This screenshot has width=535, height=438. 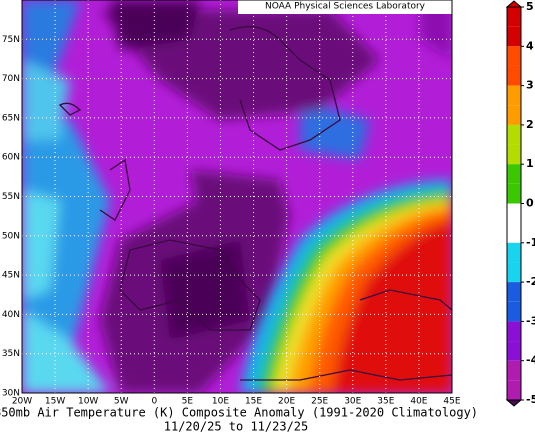 I want to click on colorbar-label: 4, so click(x=530, y=45).